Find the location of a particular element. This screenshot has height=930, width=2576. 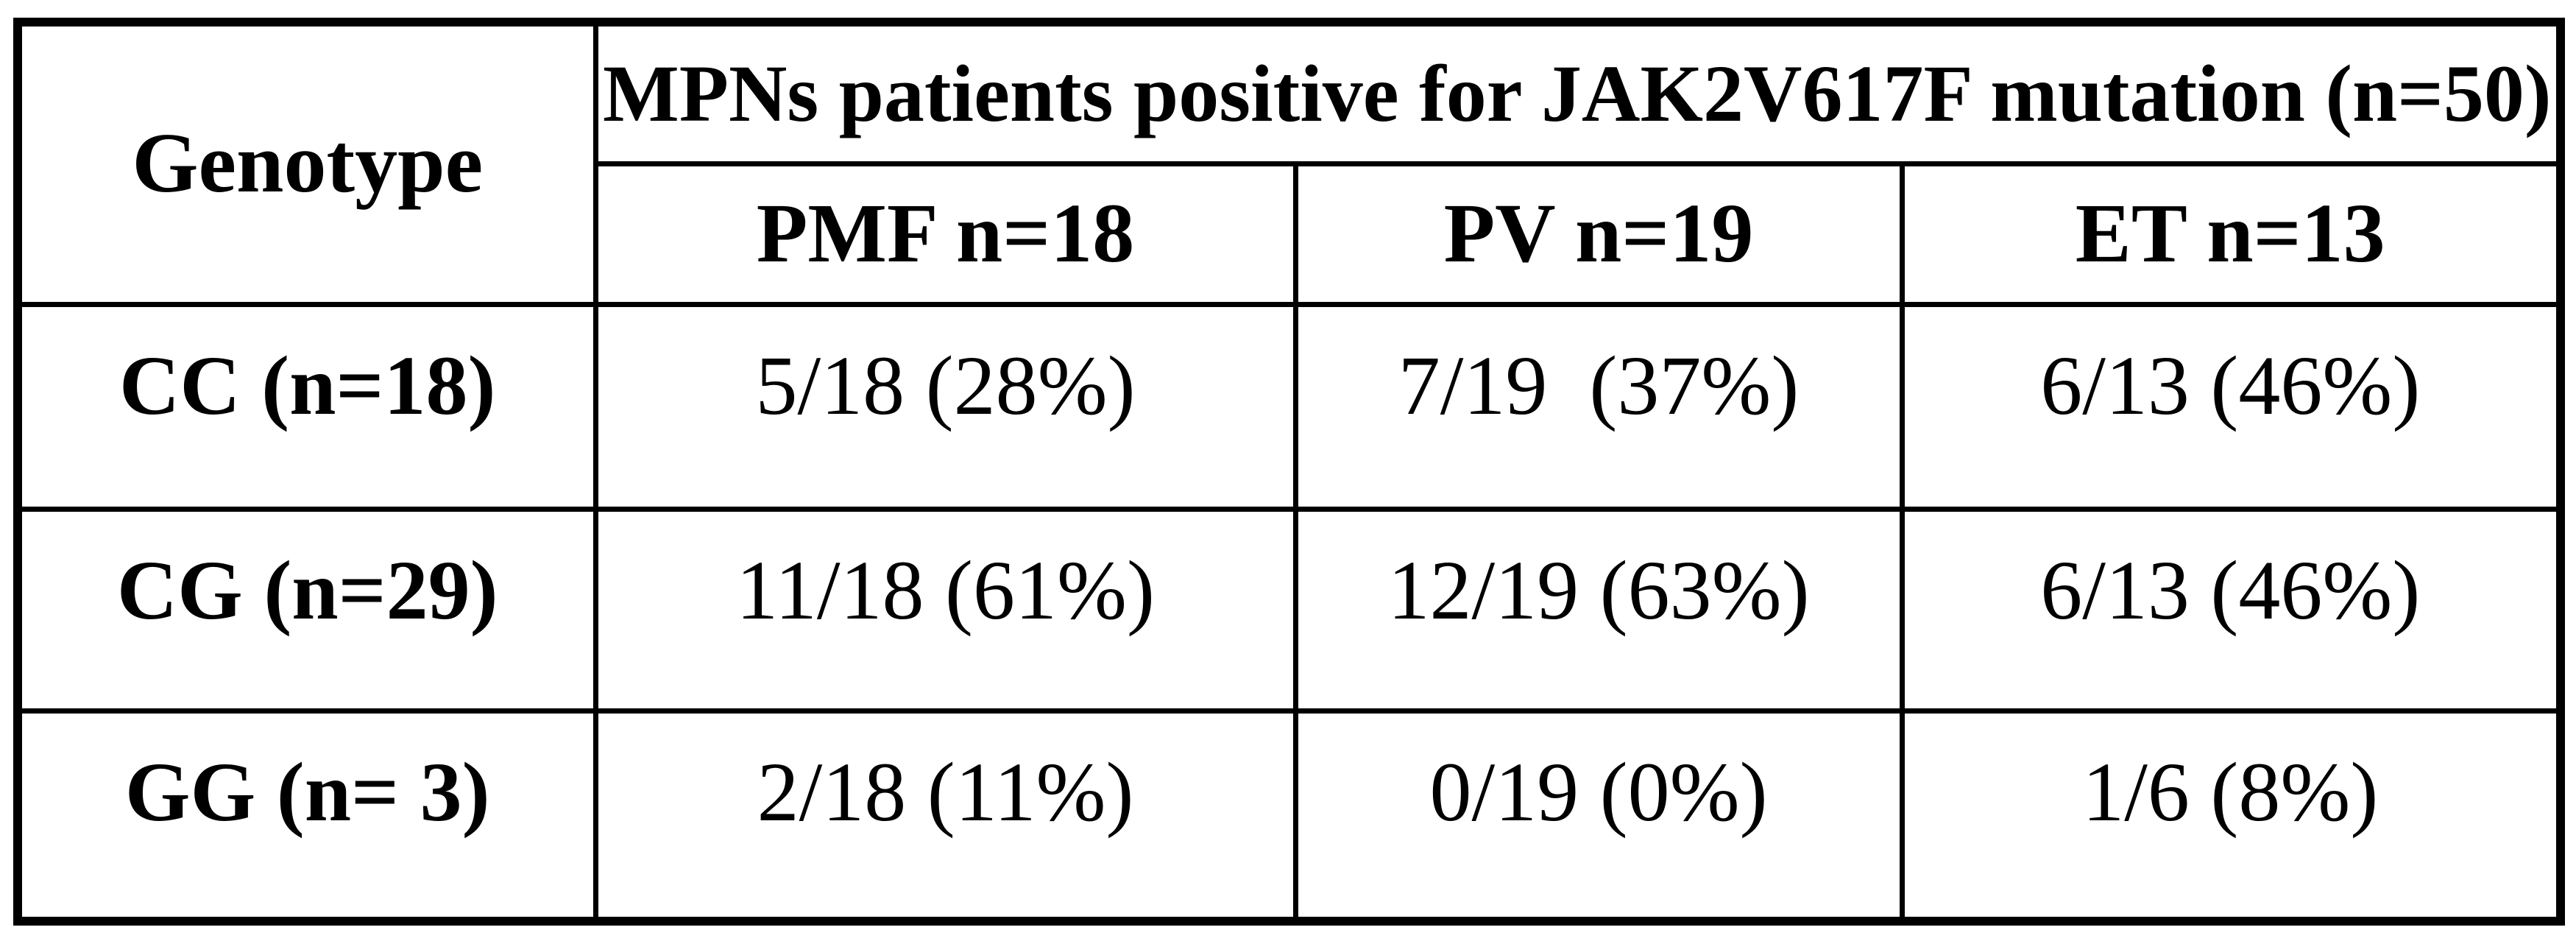

table-cell-gg-pmf: 2/18 (11%) is located at coordinates (945, 816).